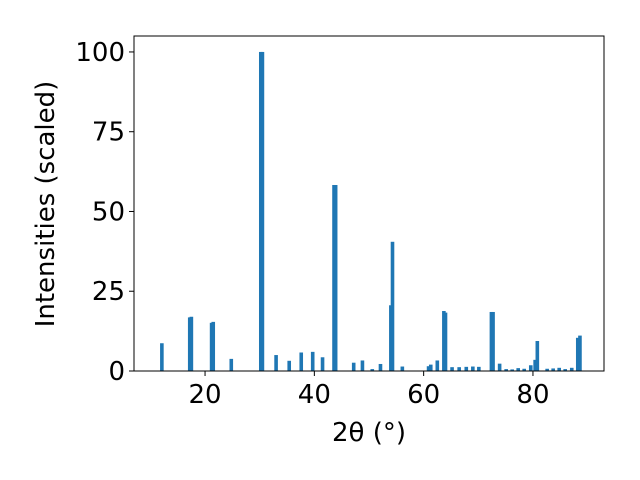 This screenshot has height=480, width=640. What do you see at coordinates (100, 53) in the screenshot?
I see `y-tick-label: 100` at bounding box center [100, 53].